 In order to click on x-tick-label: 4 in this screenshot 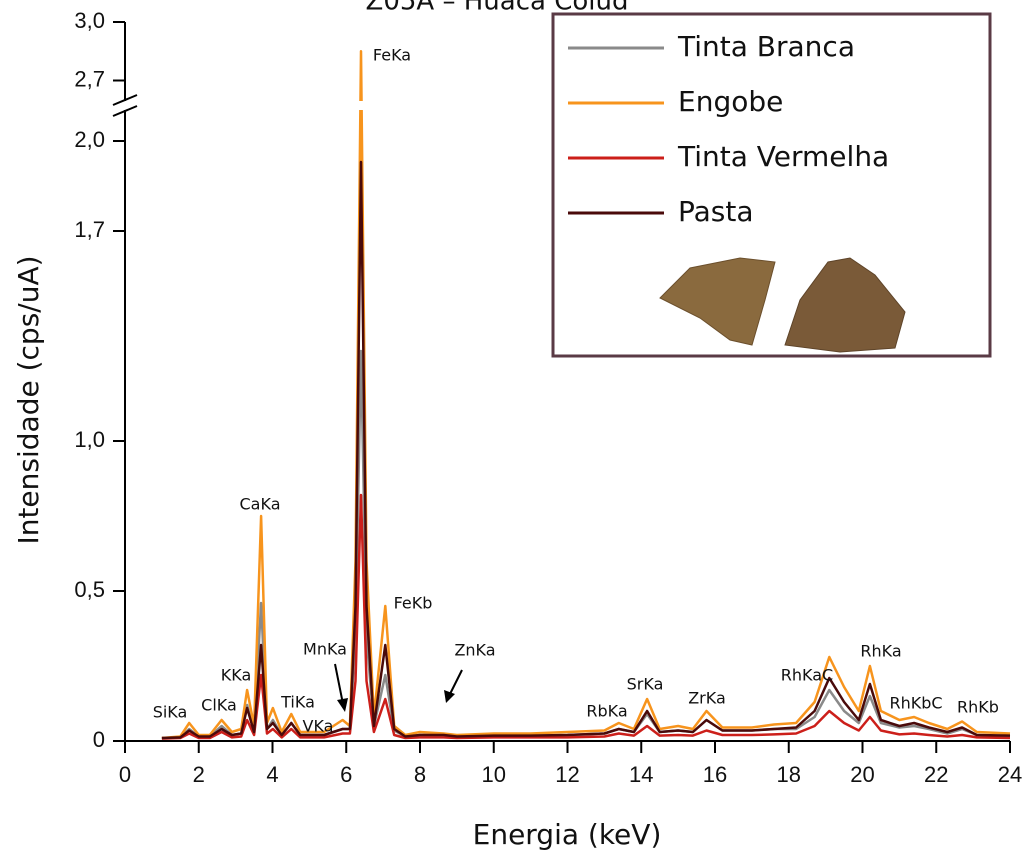, I will do `click(272, 774)`.